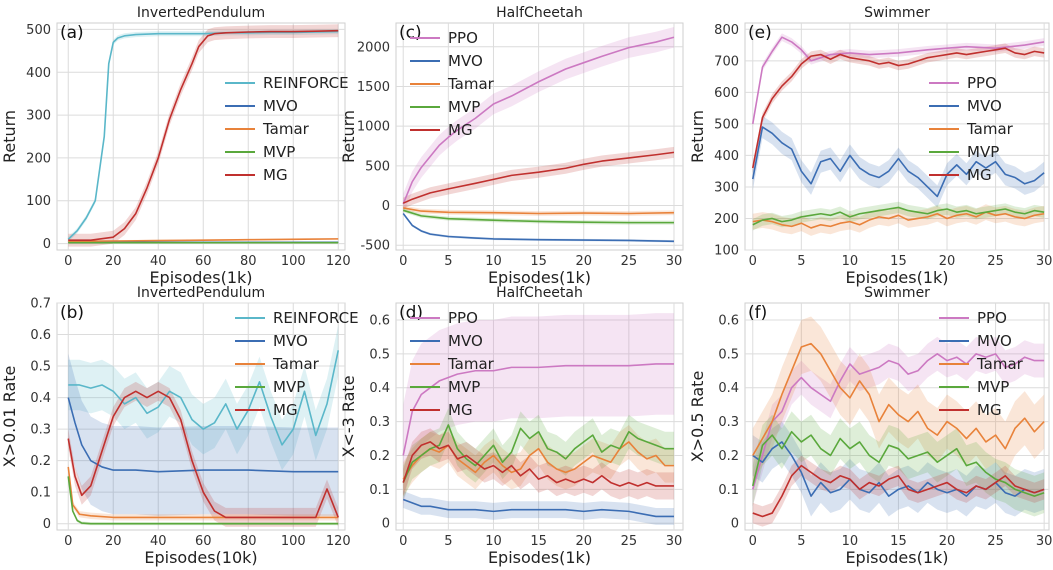 This screenshot has width=1053, height=570. Describe the element at coordinates (38, 30) in the screenshot. I see `y-tick-label: 500` at that location.